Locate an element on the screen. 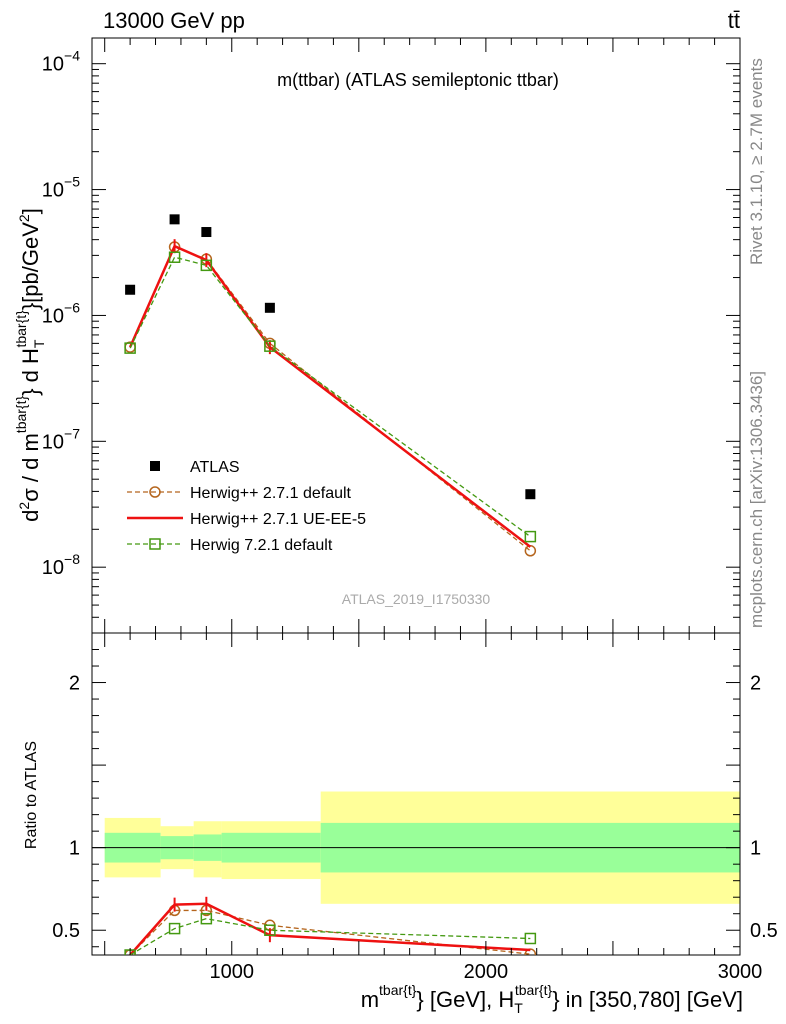 The image size is (786, 1024). analysis-watermark: ATLAS_2019_I1750330 is located at coordinates (416, 599).